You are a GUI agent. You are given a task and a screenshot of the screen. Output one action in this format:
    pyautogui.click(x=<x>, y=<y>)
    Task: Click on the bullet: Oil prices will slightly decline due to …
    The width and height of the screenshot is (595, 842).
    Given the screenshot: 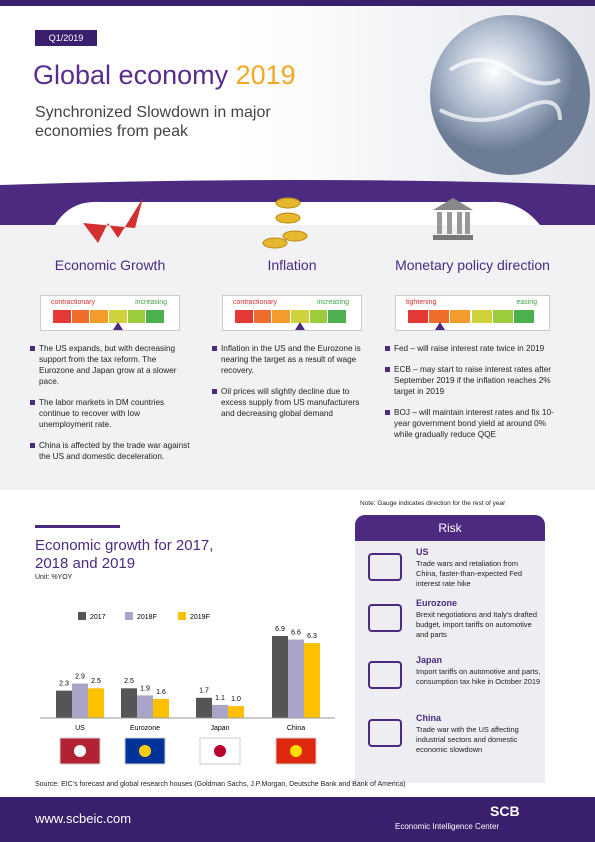 What is the action you would take?
    pyautogui.click(x=292, y=402)
    